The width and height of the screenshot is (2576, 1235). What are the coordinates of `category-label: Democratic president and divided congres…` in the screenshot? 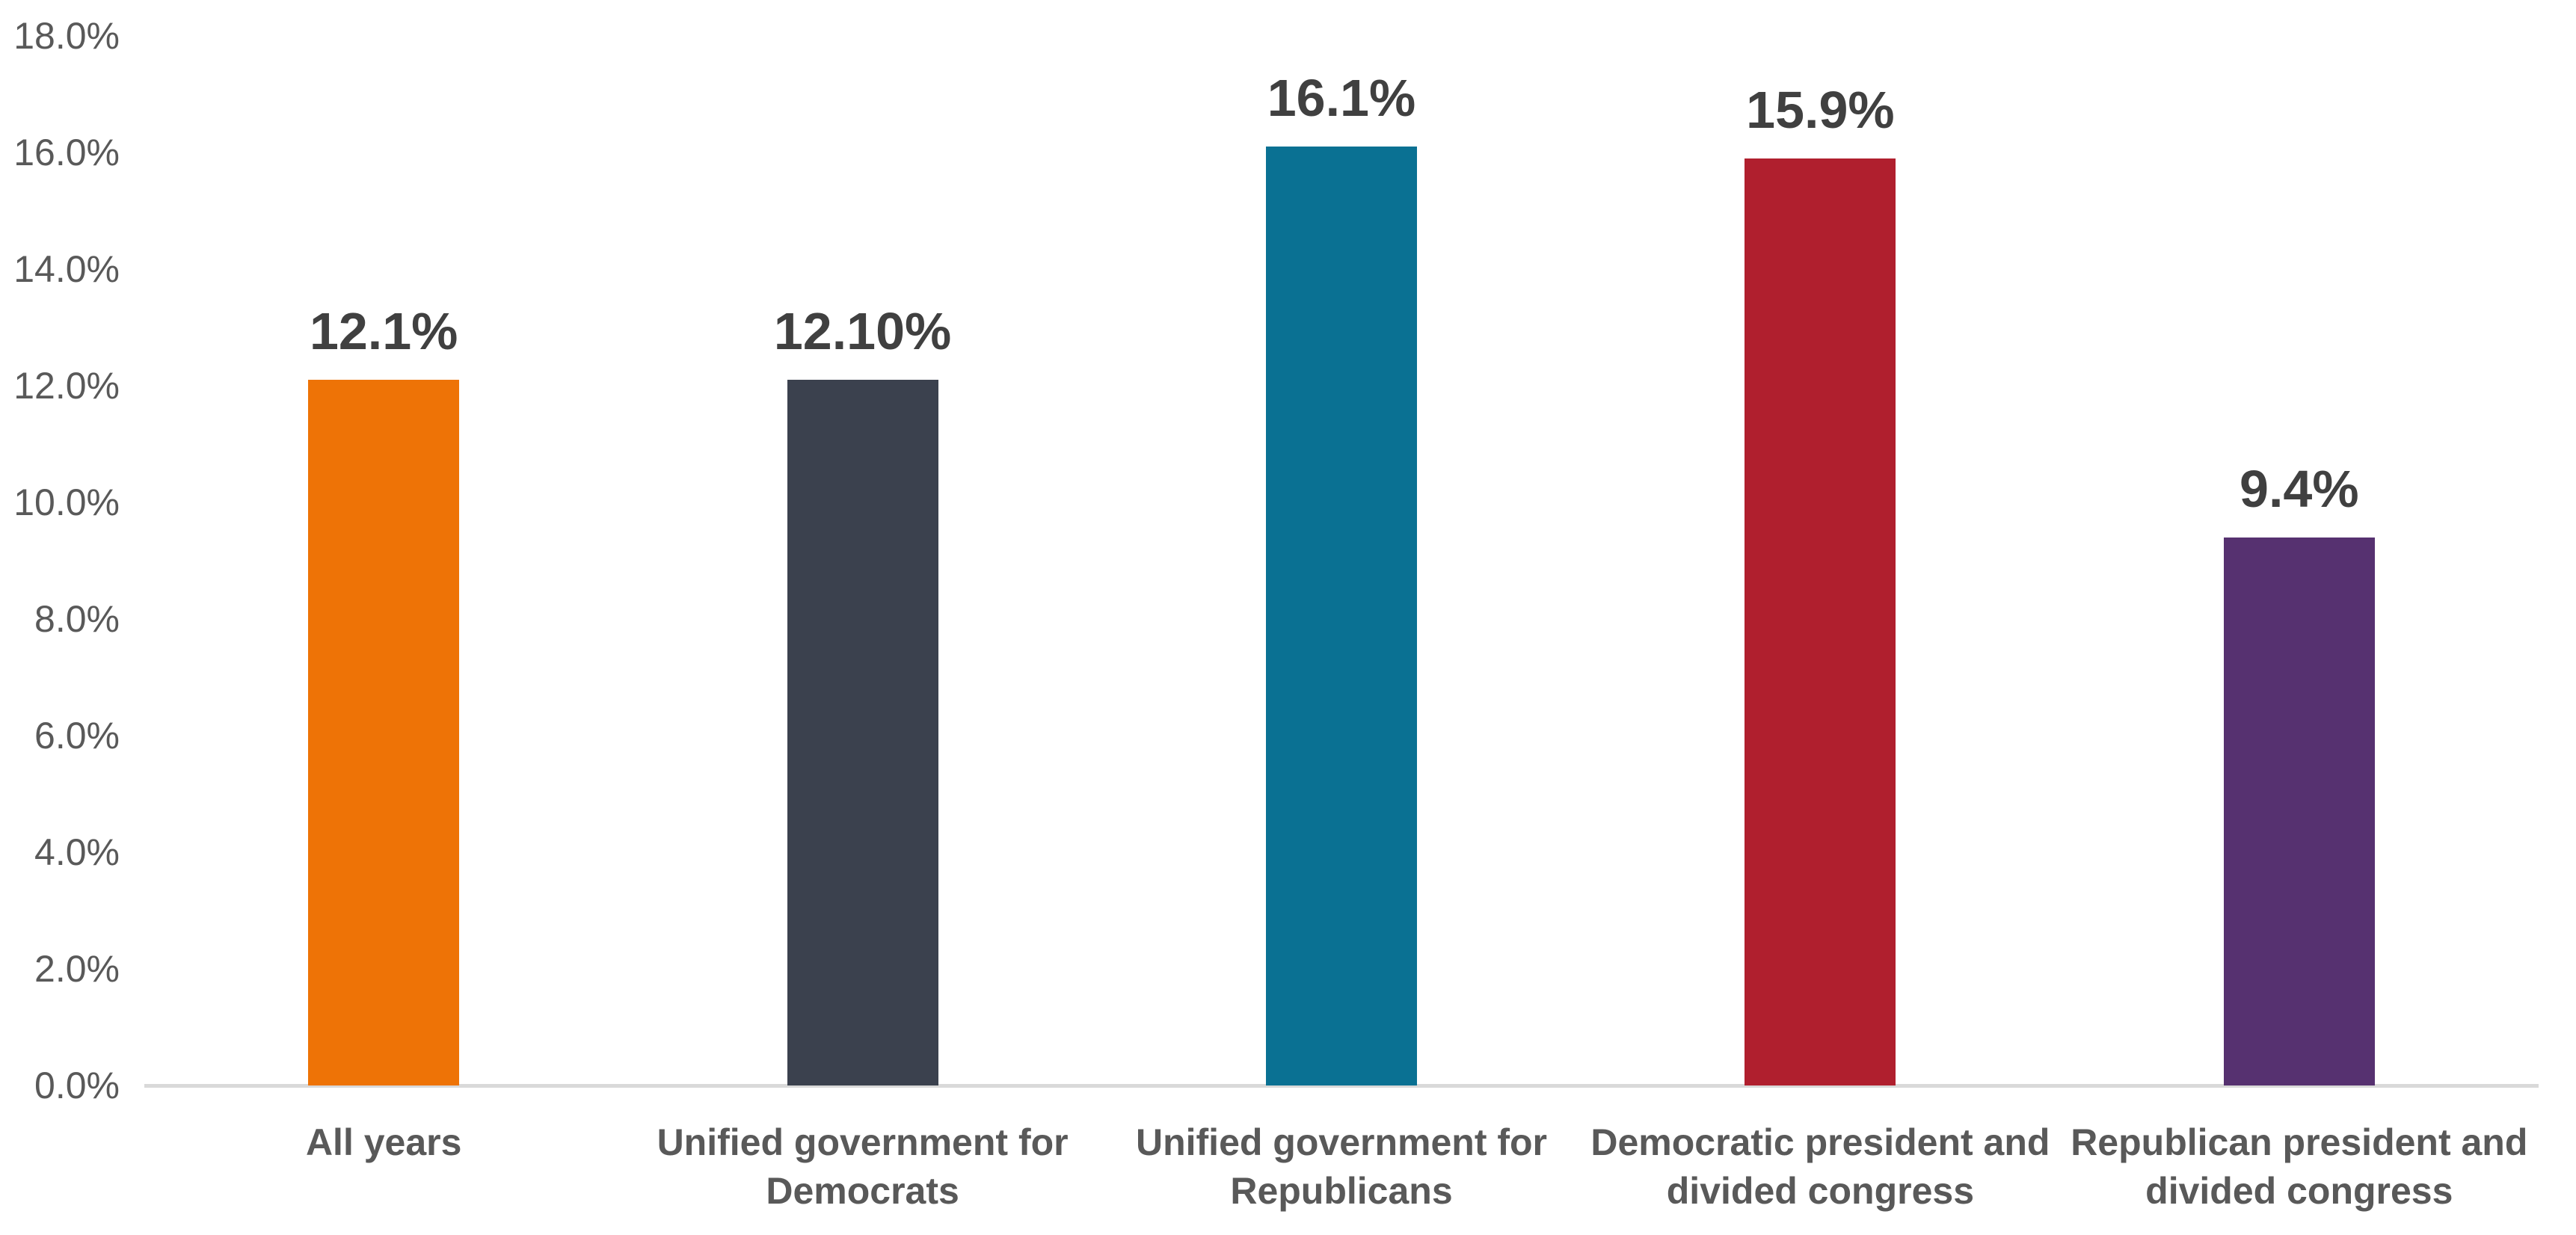 It's located at (1820, 1166).